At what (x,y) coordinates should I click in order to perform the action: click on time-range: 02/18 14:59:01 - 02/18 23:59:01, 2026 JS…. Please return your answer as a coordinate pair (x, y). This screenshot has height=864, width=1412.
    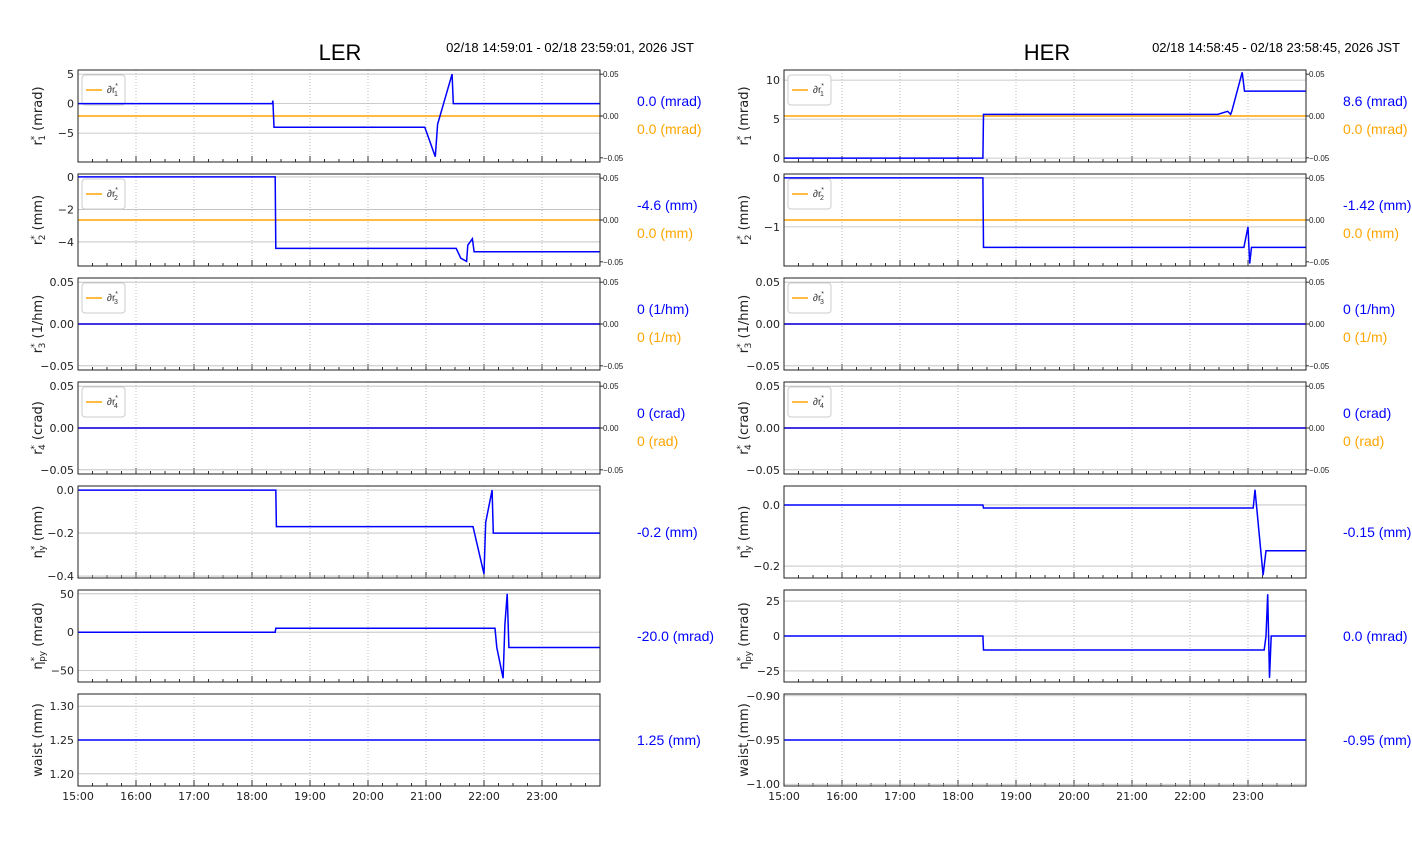
    Looking at the image, I should click on (570, 47).